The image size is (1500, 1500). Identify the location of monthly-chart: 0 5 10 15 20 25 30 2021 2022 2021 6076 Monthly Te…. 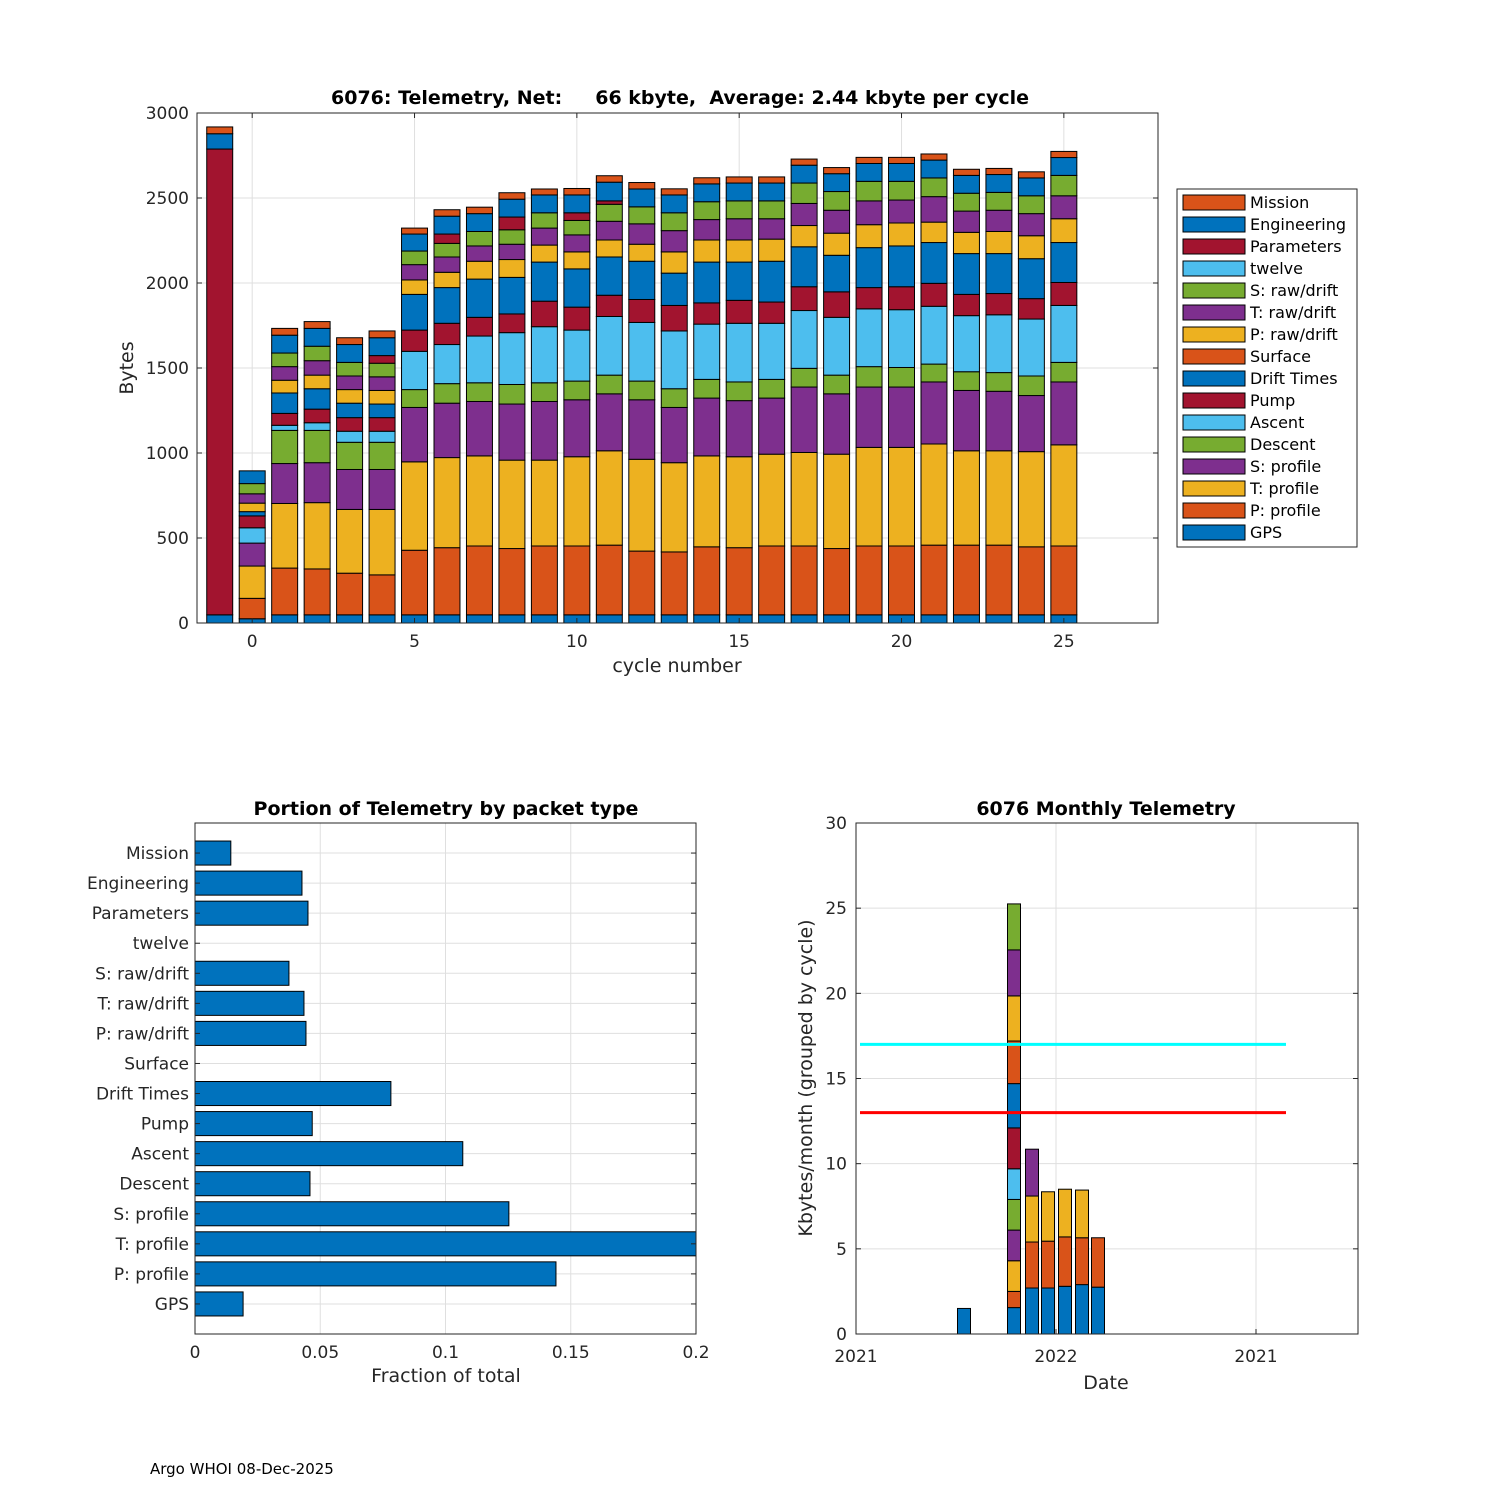
(1077, 1096).